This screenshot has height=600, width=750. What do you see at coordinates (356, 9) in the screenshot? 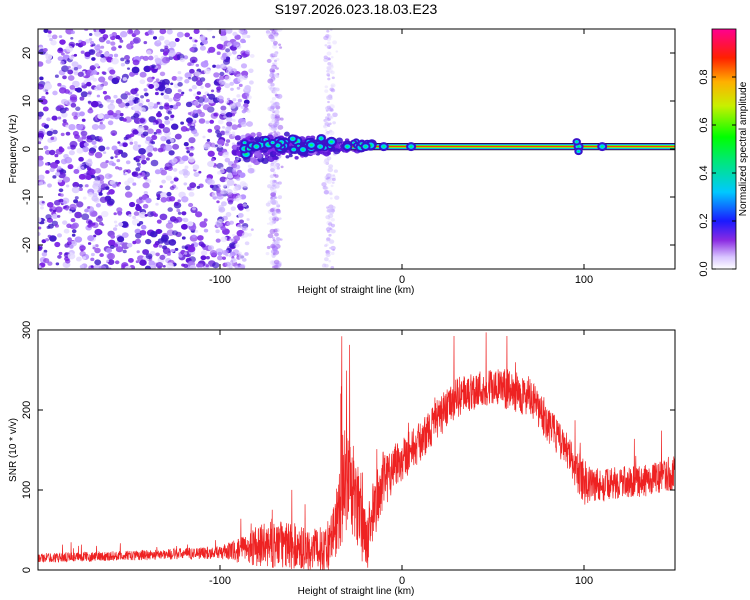
I see `figure-title: S197.2026.023.18.03.E23` at bounding box center [356, 9].